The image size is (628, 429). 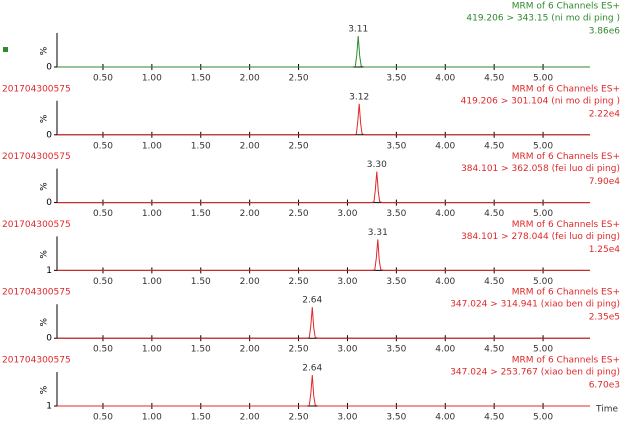 I want to click on peak-label: 2.64, so click(x=312, y=369).